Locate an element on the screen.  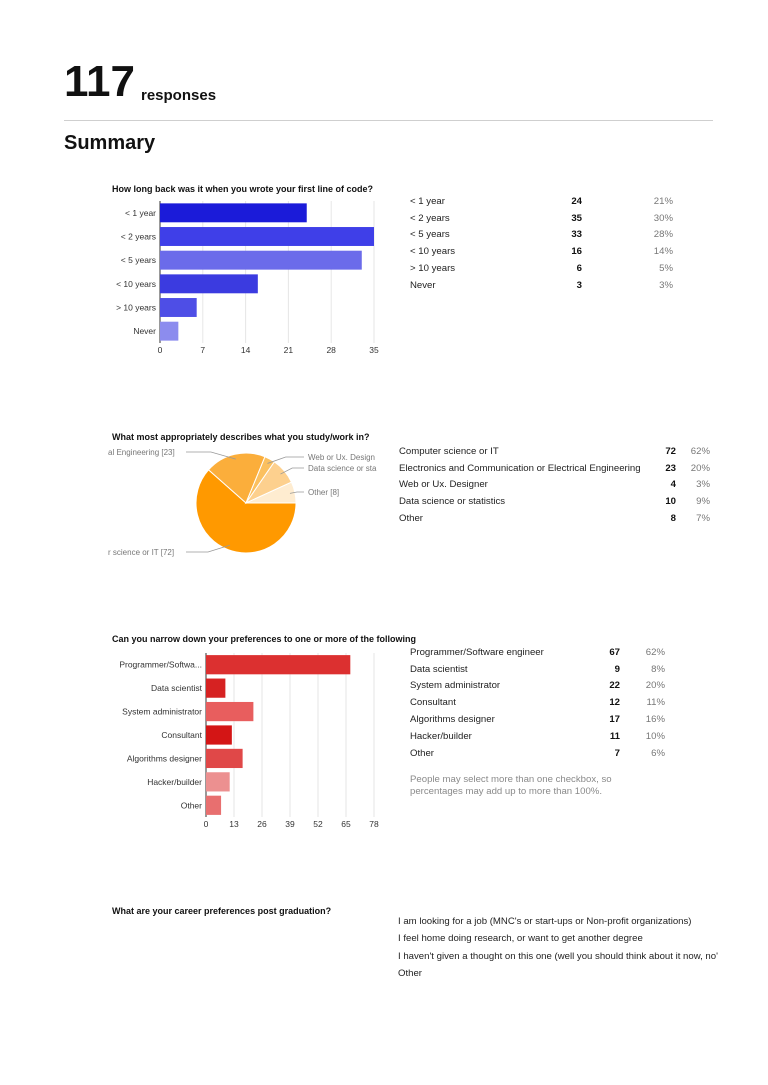
table-row: Programmer/Software engineer 67 62% is located at coordinates (537, 652).